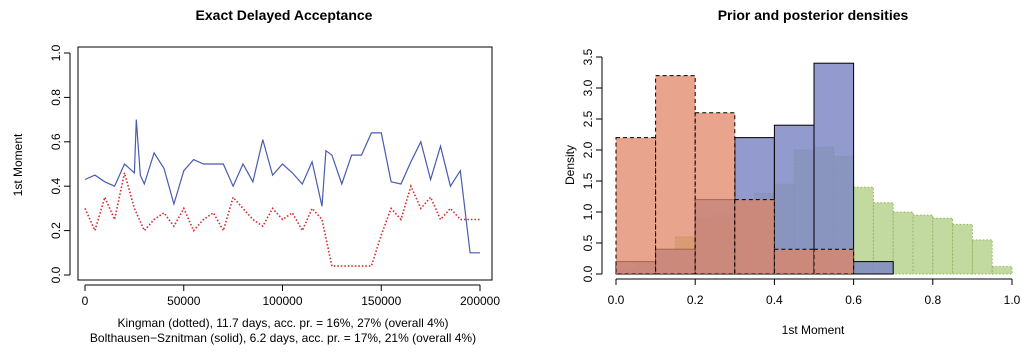  Describe the element at coordinates (774, 300) in the screenshot. I see `density-x-tick-label: 0.4` at that location.